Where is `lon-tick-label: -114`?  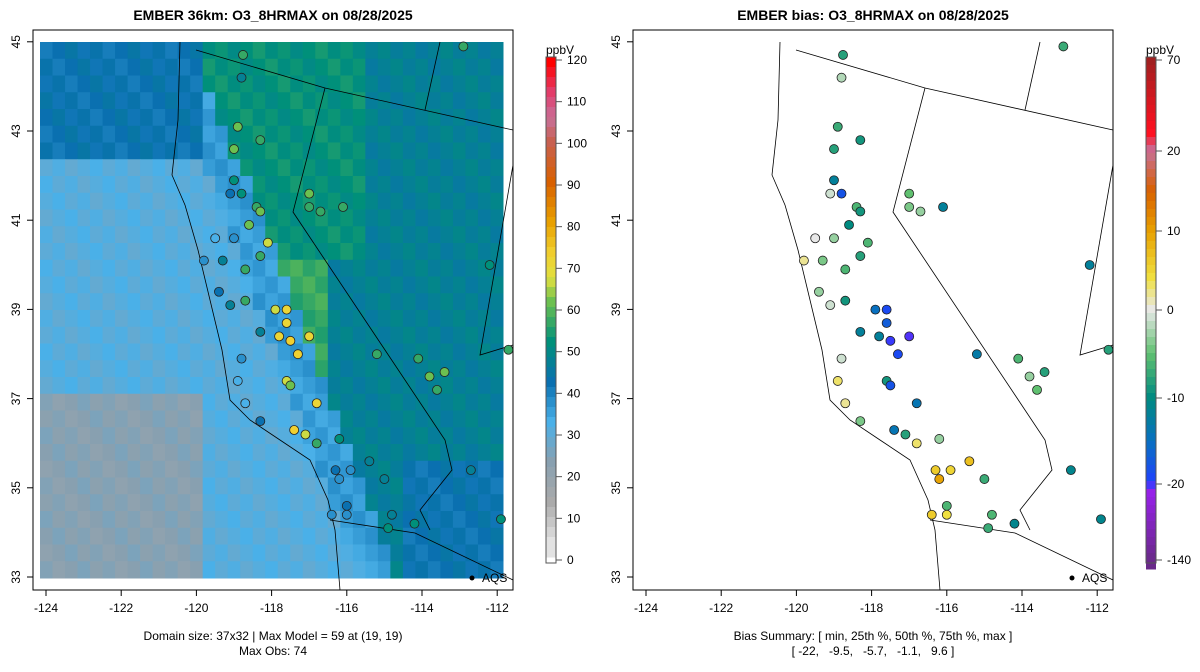
lon-tick-label: -114 is located at coordinates (421, 608).